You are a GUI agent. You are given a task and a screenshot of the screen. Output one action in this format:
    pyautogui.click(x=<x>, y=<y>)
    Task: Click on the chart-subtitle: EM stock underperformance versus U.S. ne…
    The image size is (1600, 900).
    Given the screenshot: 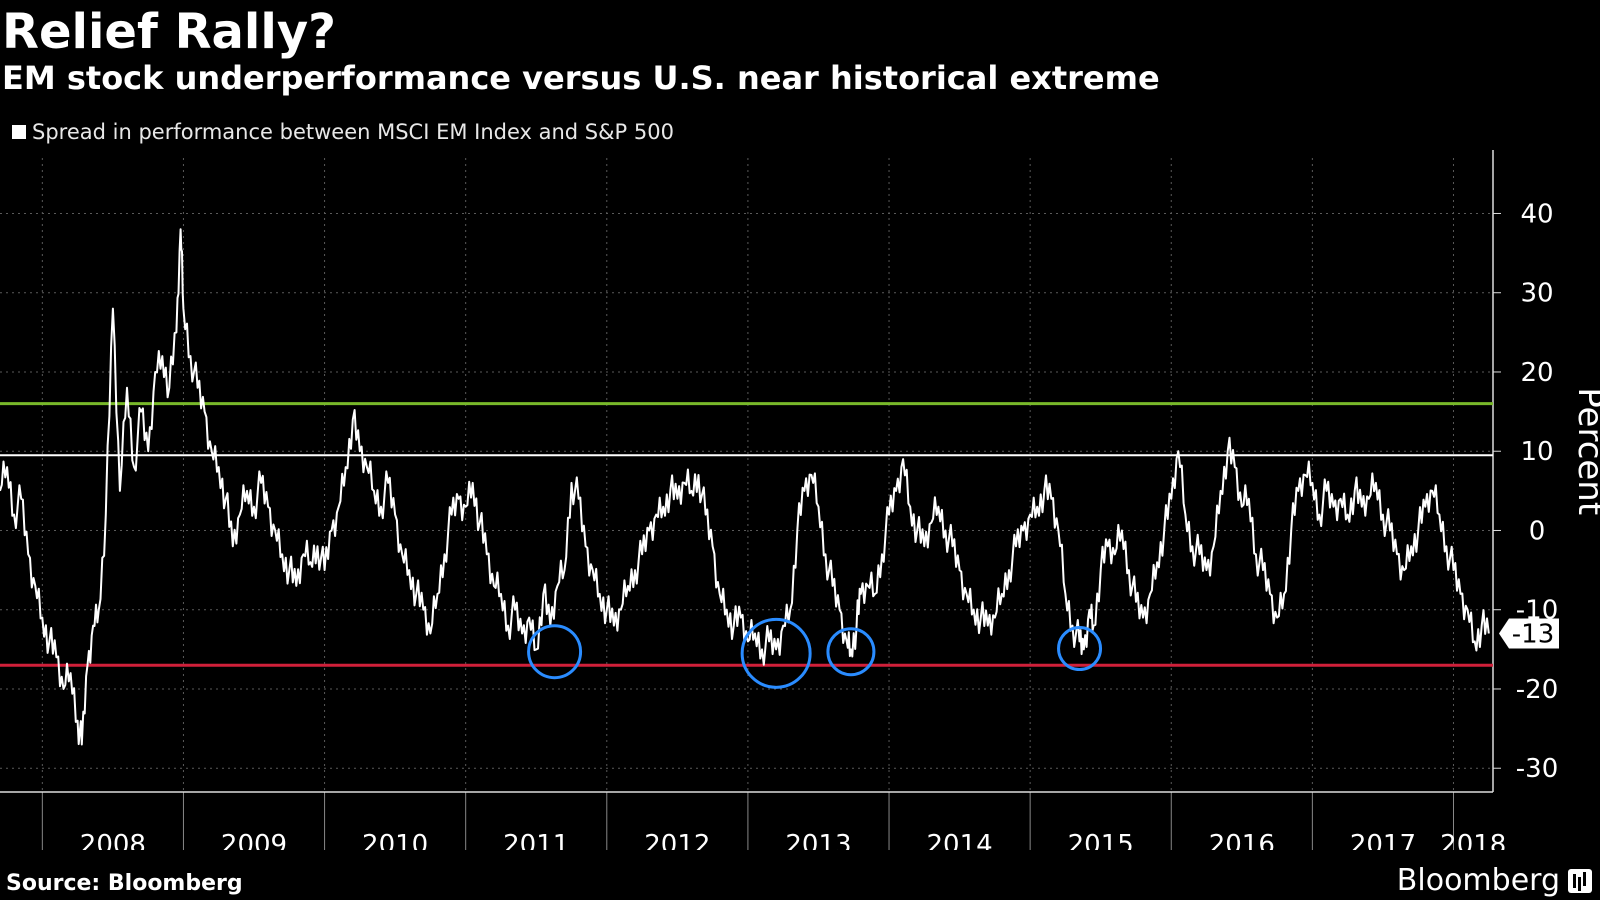 What is the action you would take?
    pyautogui.click(x=581, y=78)
    